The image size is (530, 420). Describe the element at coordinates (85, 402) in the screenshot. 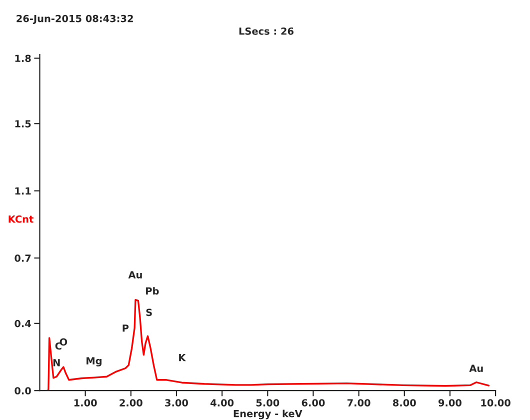

I see `x-tick-label: 1.00` at that location.